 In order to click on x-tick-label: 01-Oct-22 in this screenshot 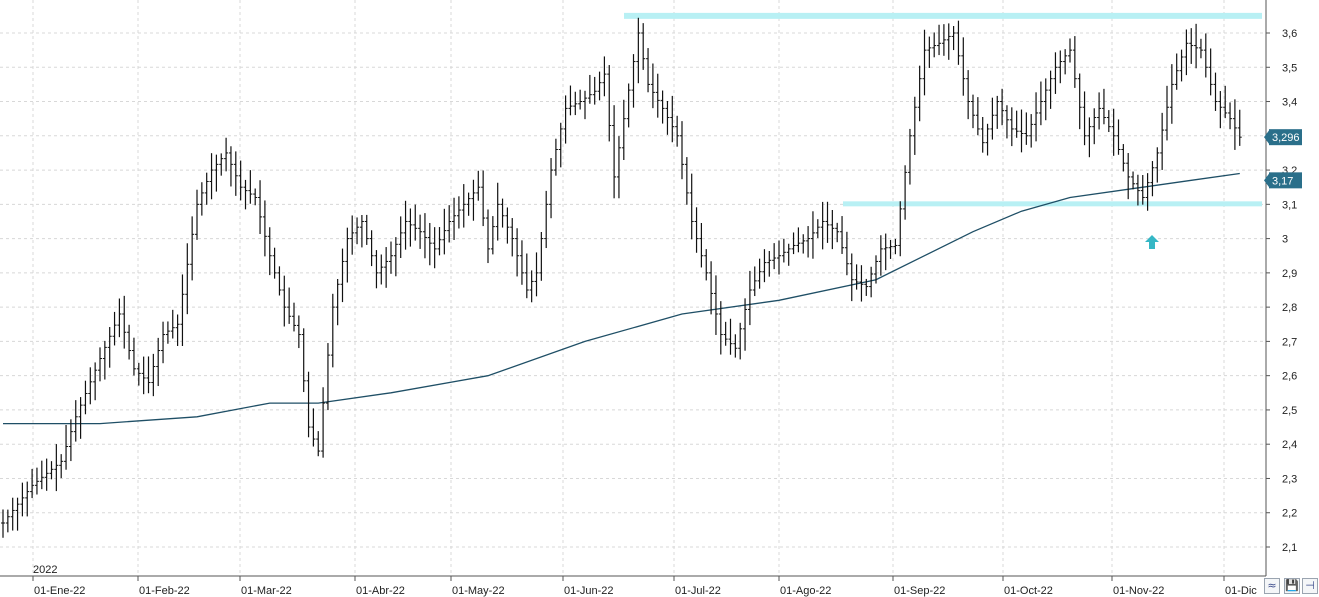, I will do `click(1028, 591)`.